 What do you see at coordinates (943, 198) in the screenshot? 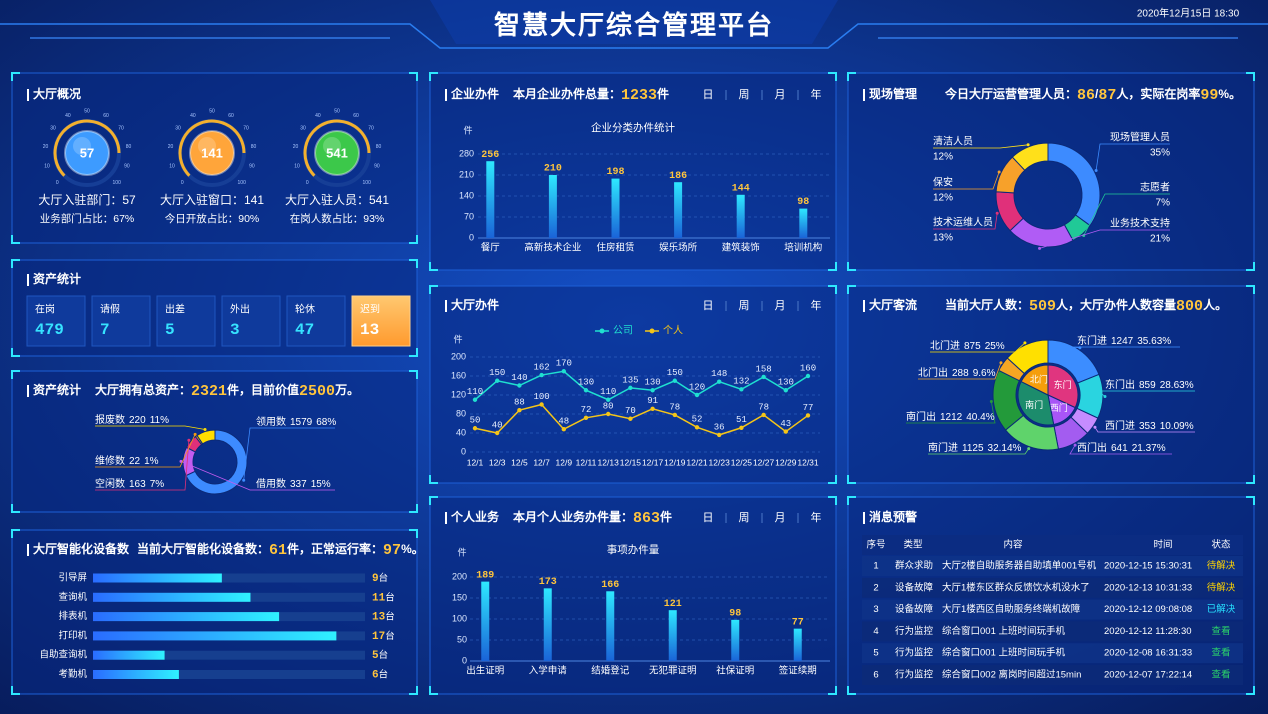
I see `slice-value-label: 12%` at bounding box center [943, 198].